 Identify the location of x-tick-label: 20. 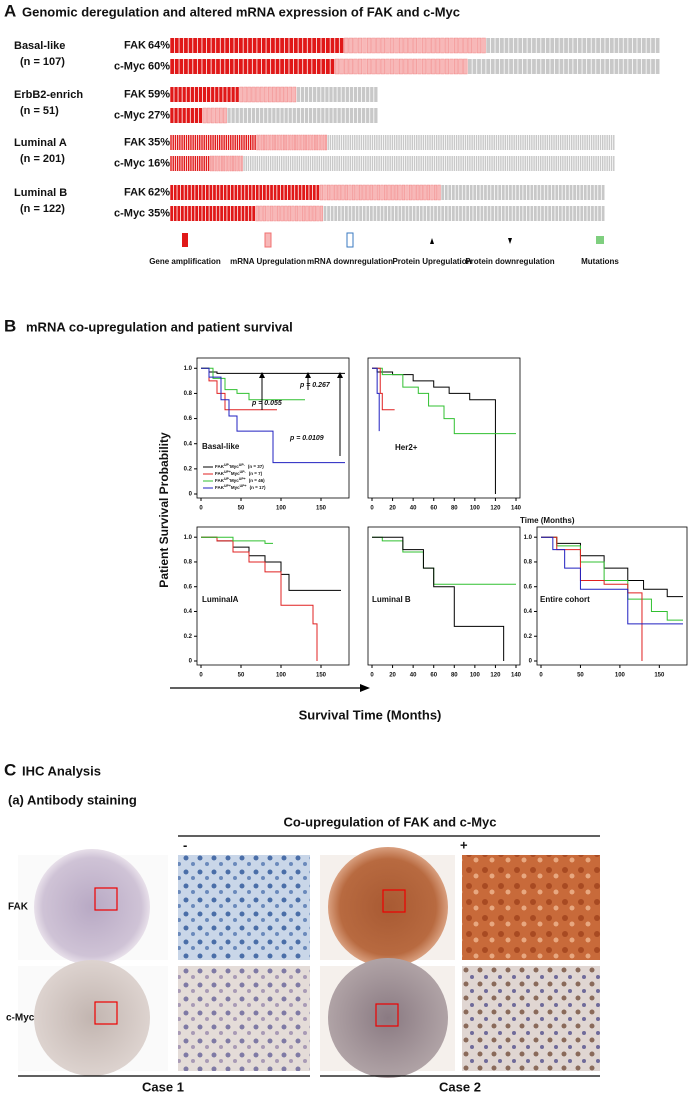
(392, 676).